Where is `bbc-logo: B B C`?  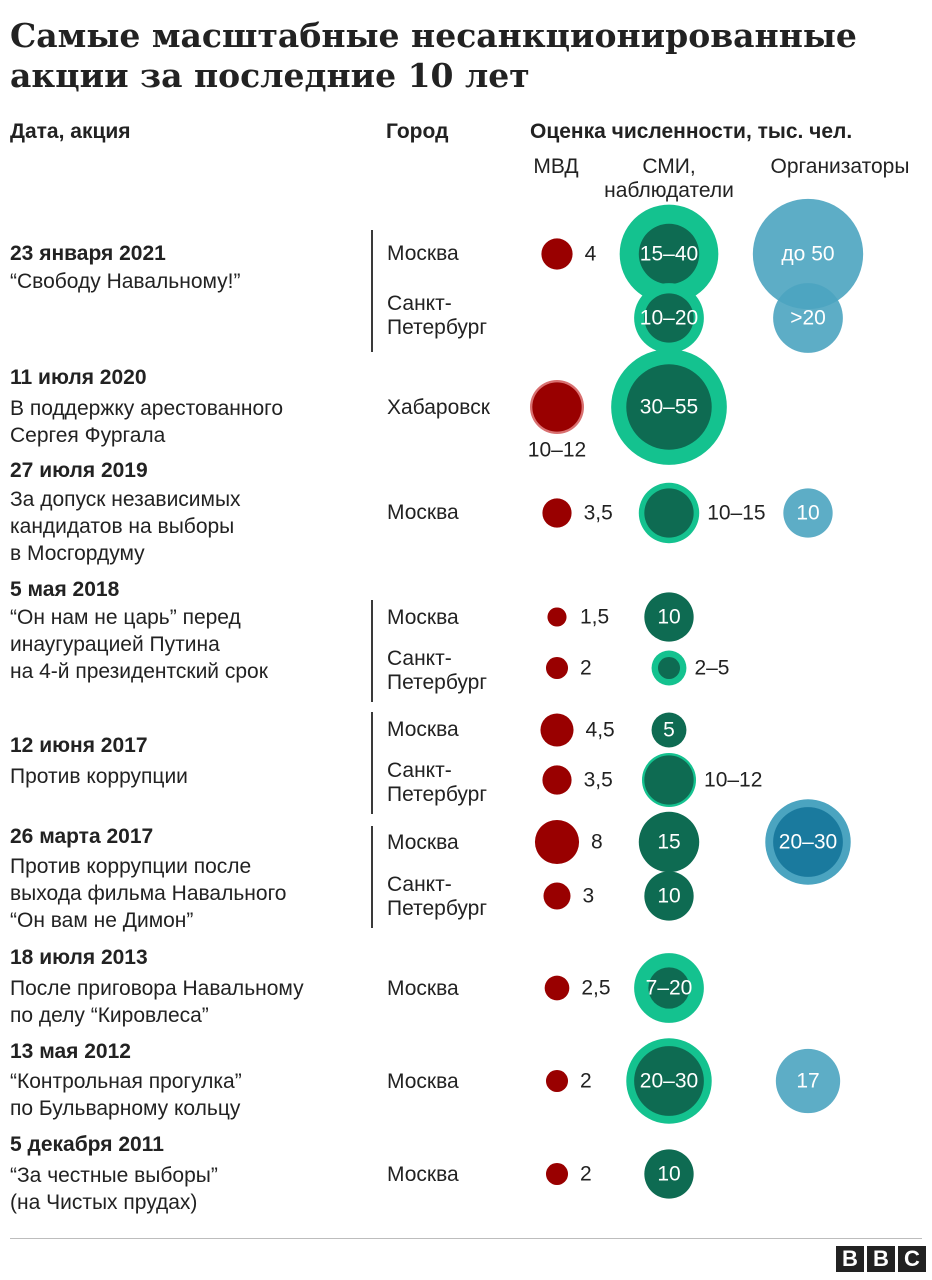 bbc-logo: B B C is located at coordinates (881, 1259).